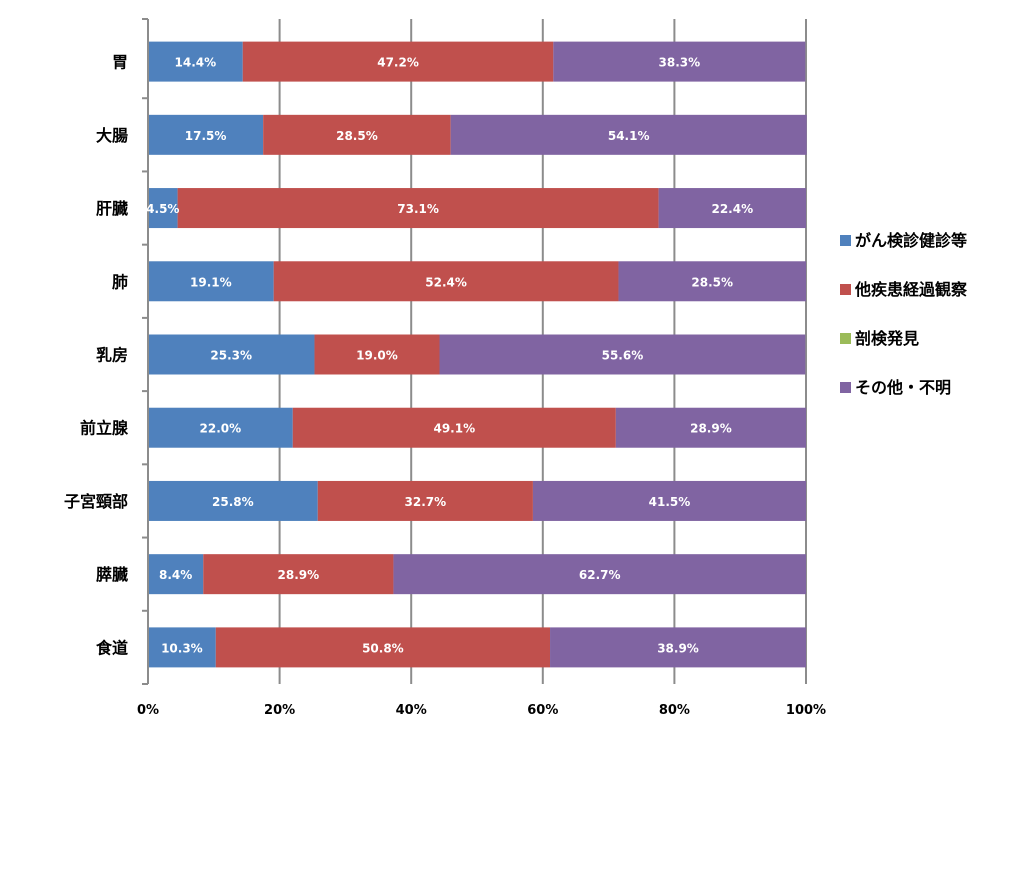 The image size is (1025, 895). I want to click on data-label: 73.1%, so click(418, 209).